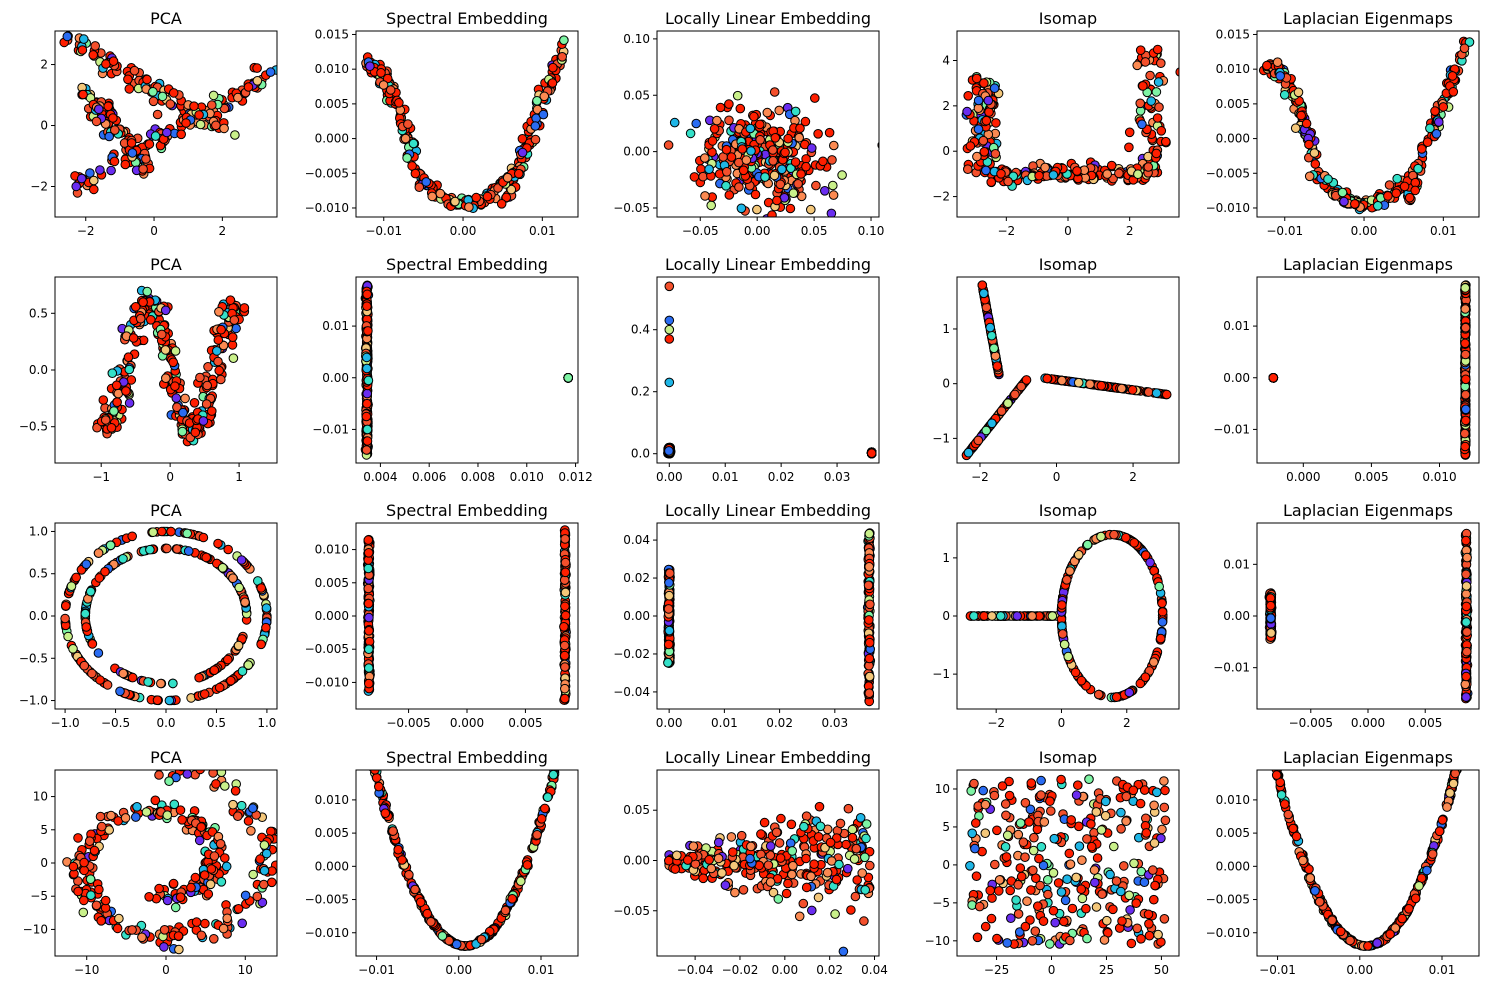 The image size is (1490, 989). I want to click on y-tick-label: 2, so click(946, 106).